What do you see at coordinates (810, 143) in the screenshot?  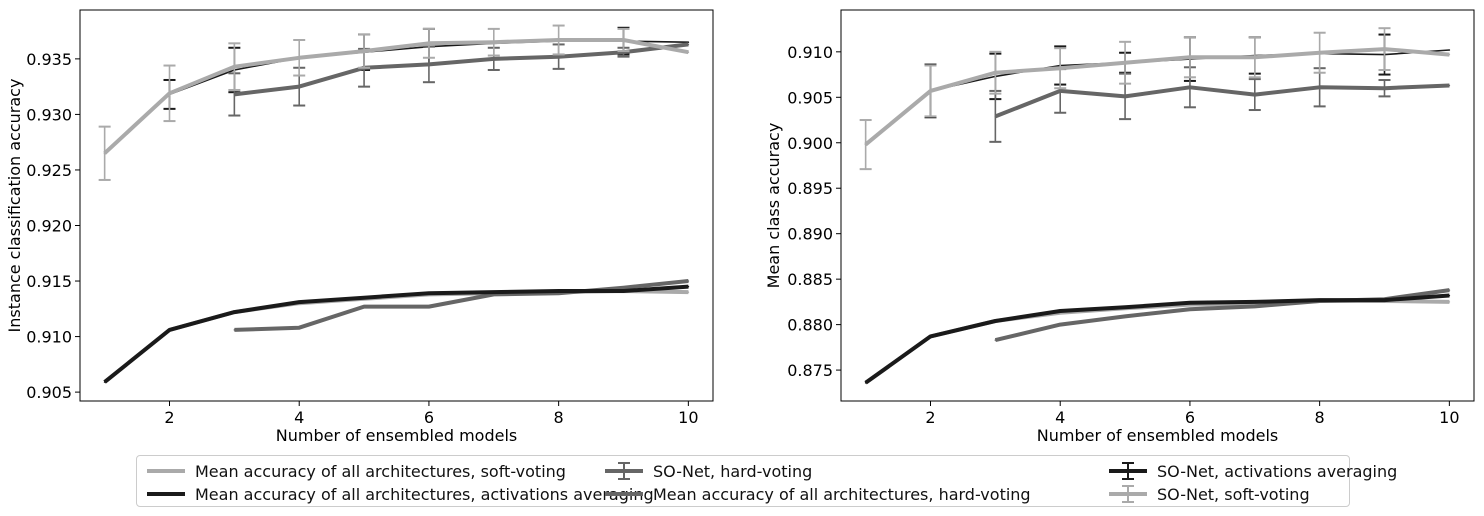 I see `y-tick-label: 0.900` at bounding box center [810, 143].